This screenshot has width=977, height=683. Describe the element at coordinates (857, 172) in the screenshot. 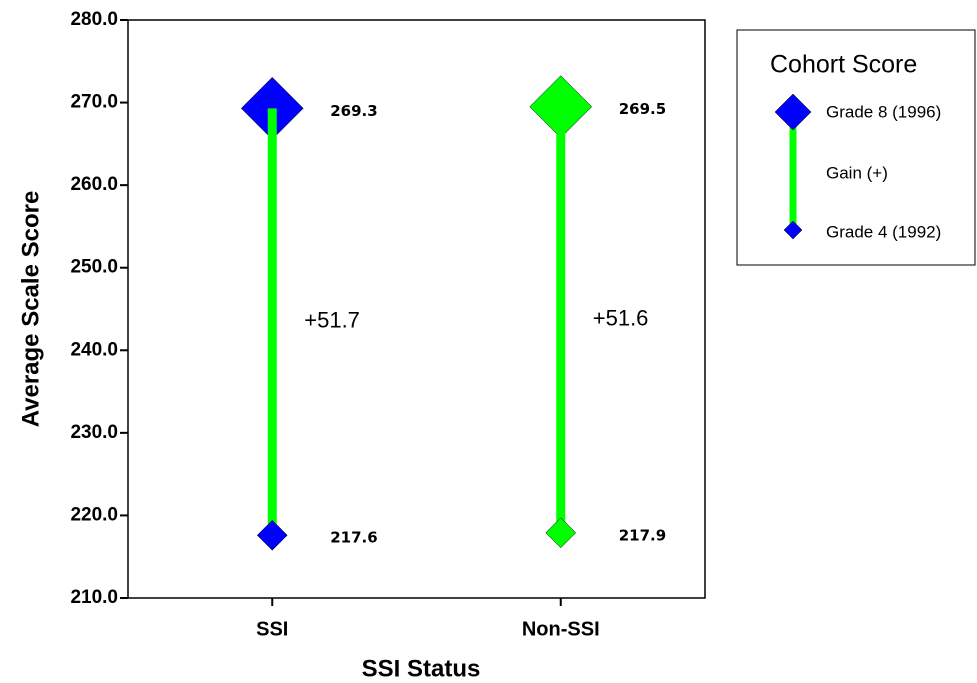

I see `legend-label: Gain (+)` at that location.